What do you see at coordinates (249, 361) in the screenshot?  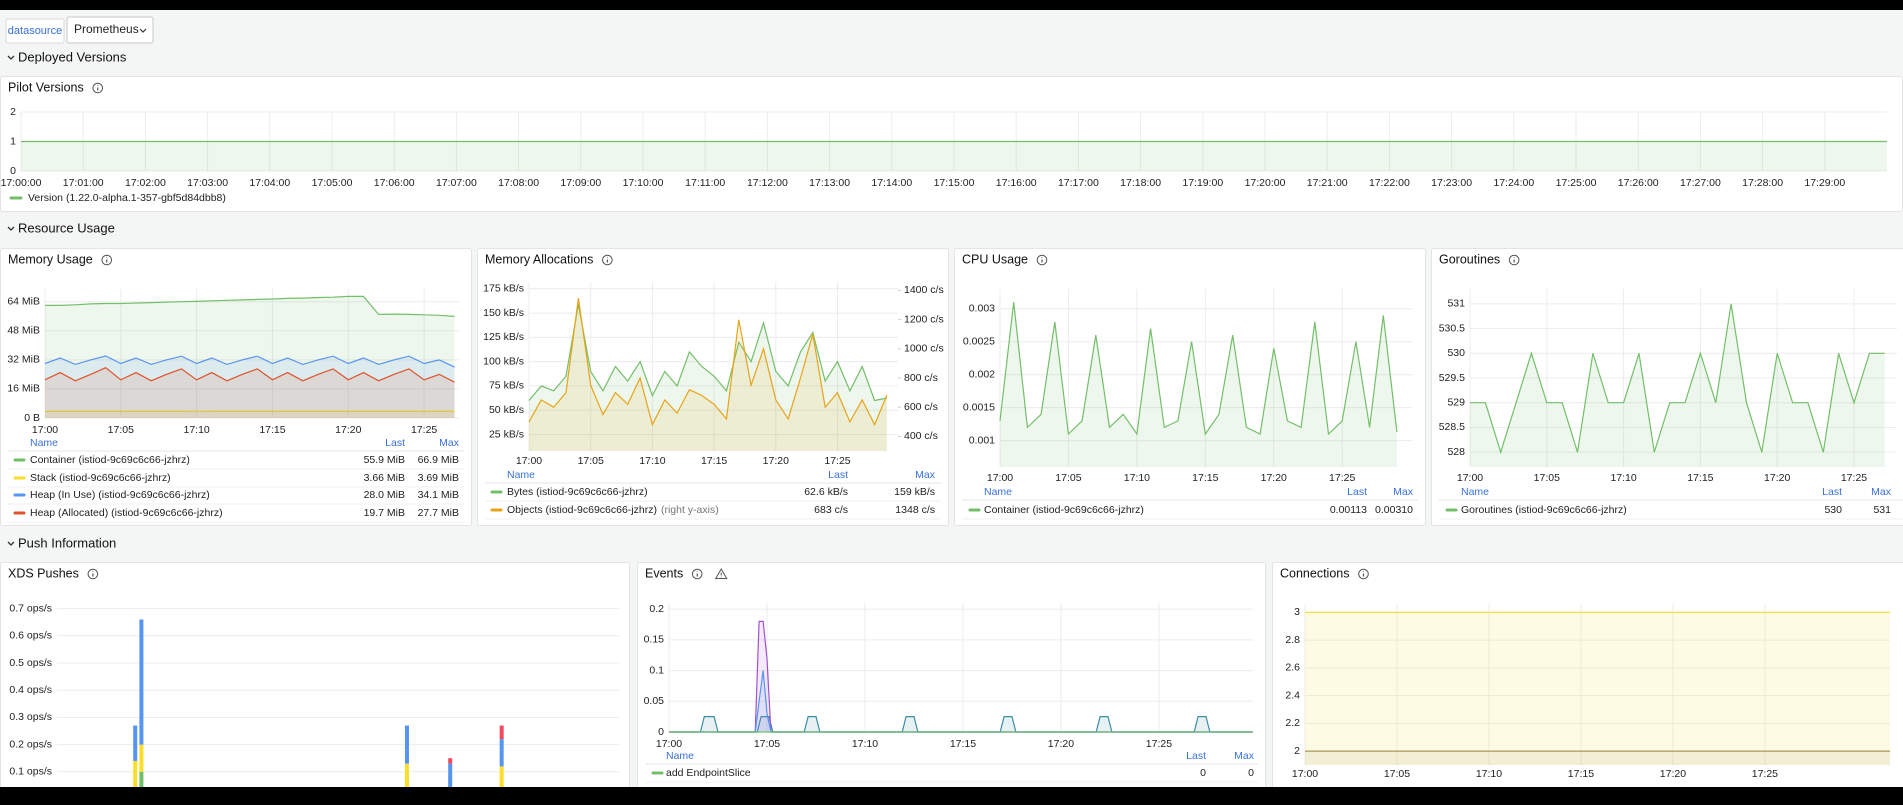 I see `series-line` at bounding box center [249, 361].